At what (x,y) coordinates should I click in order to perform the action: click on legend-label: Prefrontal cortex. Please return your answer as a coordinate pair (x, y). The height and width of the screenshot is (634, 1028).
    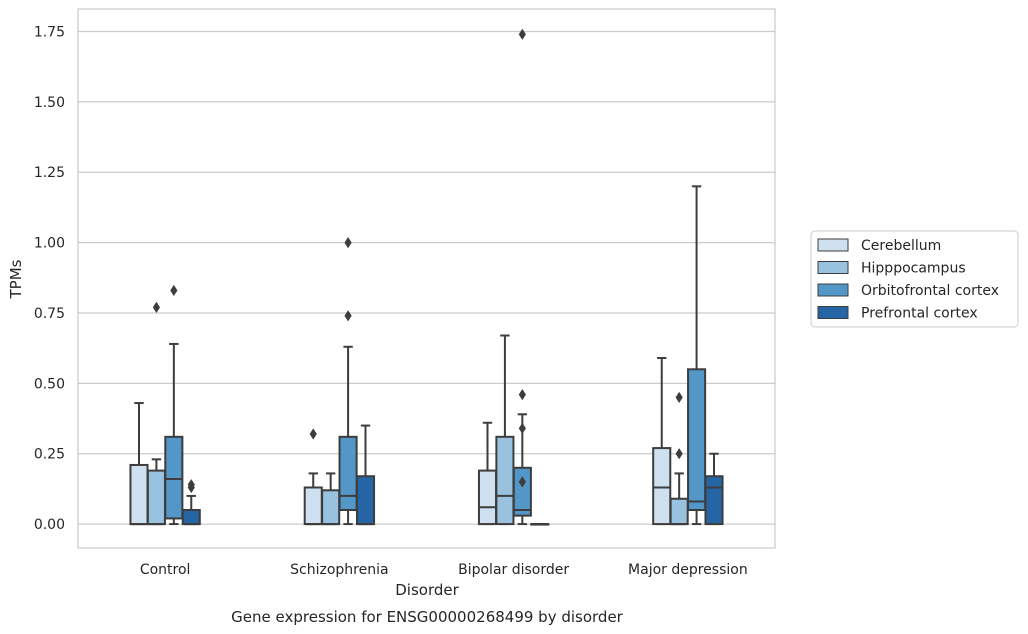
    Looking at the image, I should click on (919, 314).